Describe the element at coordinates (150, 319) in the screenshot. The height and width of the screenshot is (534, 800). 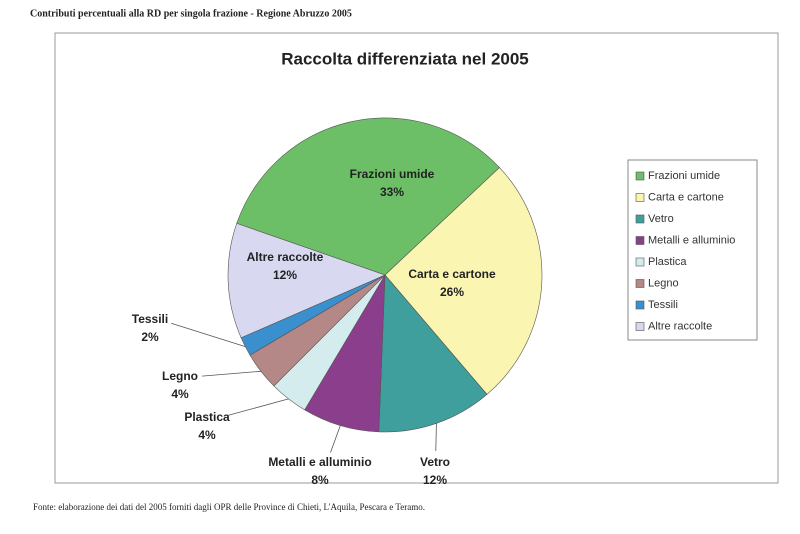
I see `slice-label: Tessili` at that location.